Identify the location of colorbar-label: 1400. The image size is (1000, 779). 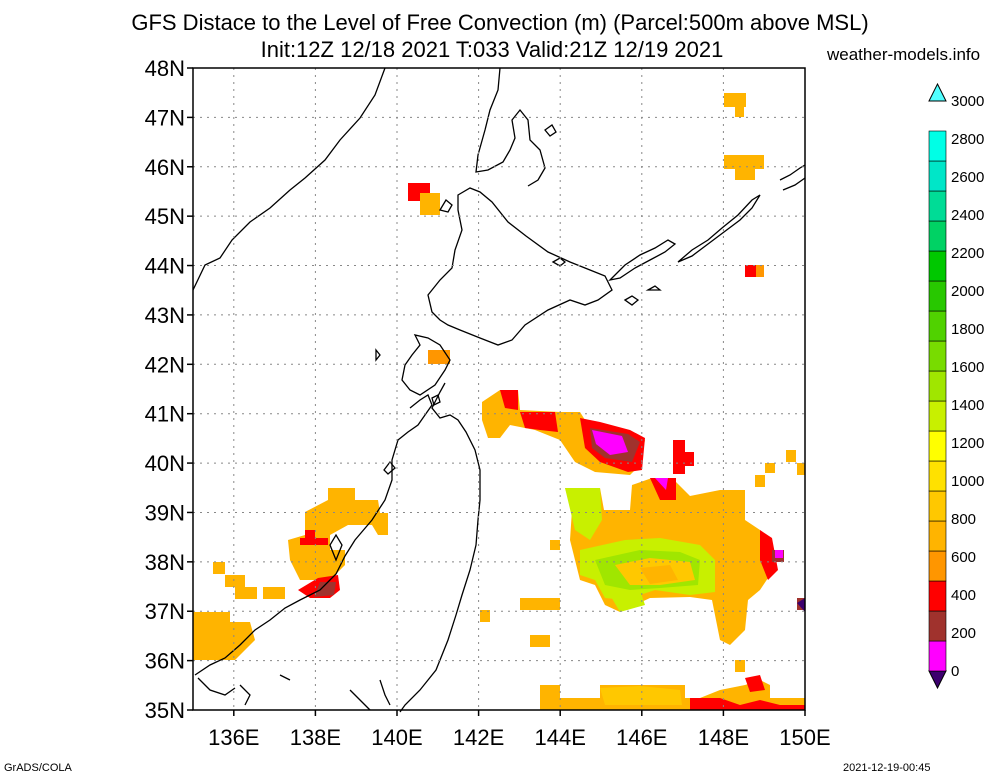
(967, 405).